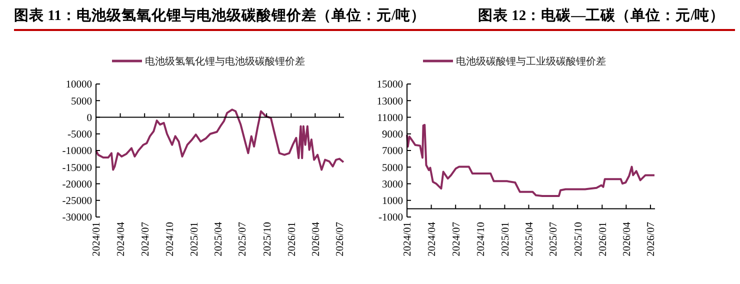 Image resolution: width=740 pixels, height=284 pixels. Describe the element at coordinates (79, 85) in the screenshot. I see `y-tick-label: 10000` at that location.